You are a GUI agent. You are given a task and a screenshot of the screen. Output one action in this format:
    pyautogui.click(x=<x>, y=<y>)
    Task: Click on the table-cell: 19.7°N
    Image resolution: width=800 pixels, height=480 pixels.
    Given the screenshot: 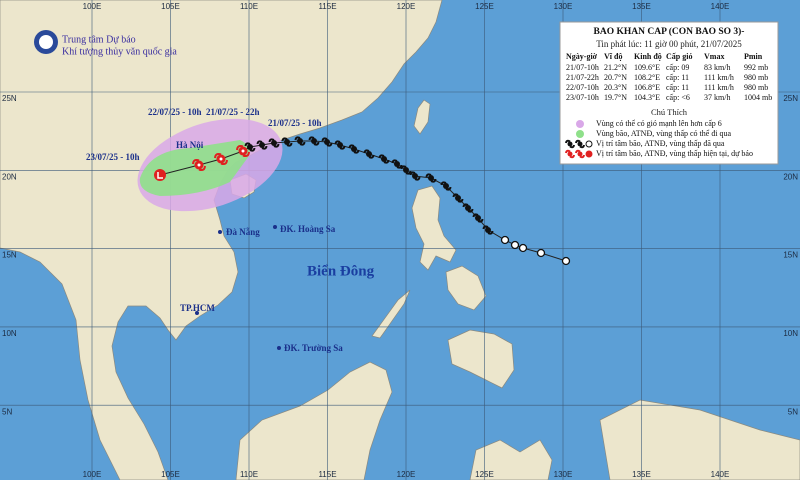 What is the action you would take?
    pyautogui.click(x=615, y=97)
    